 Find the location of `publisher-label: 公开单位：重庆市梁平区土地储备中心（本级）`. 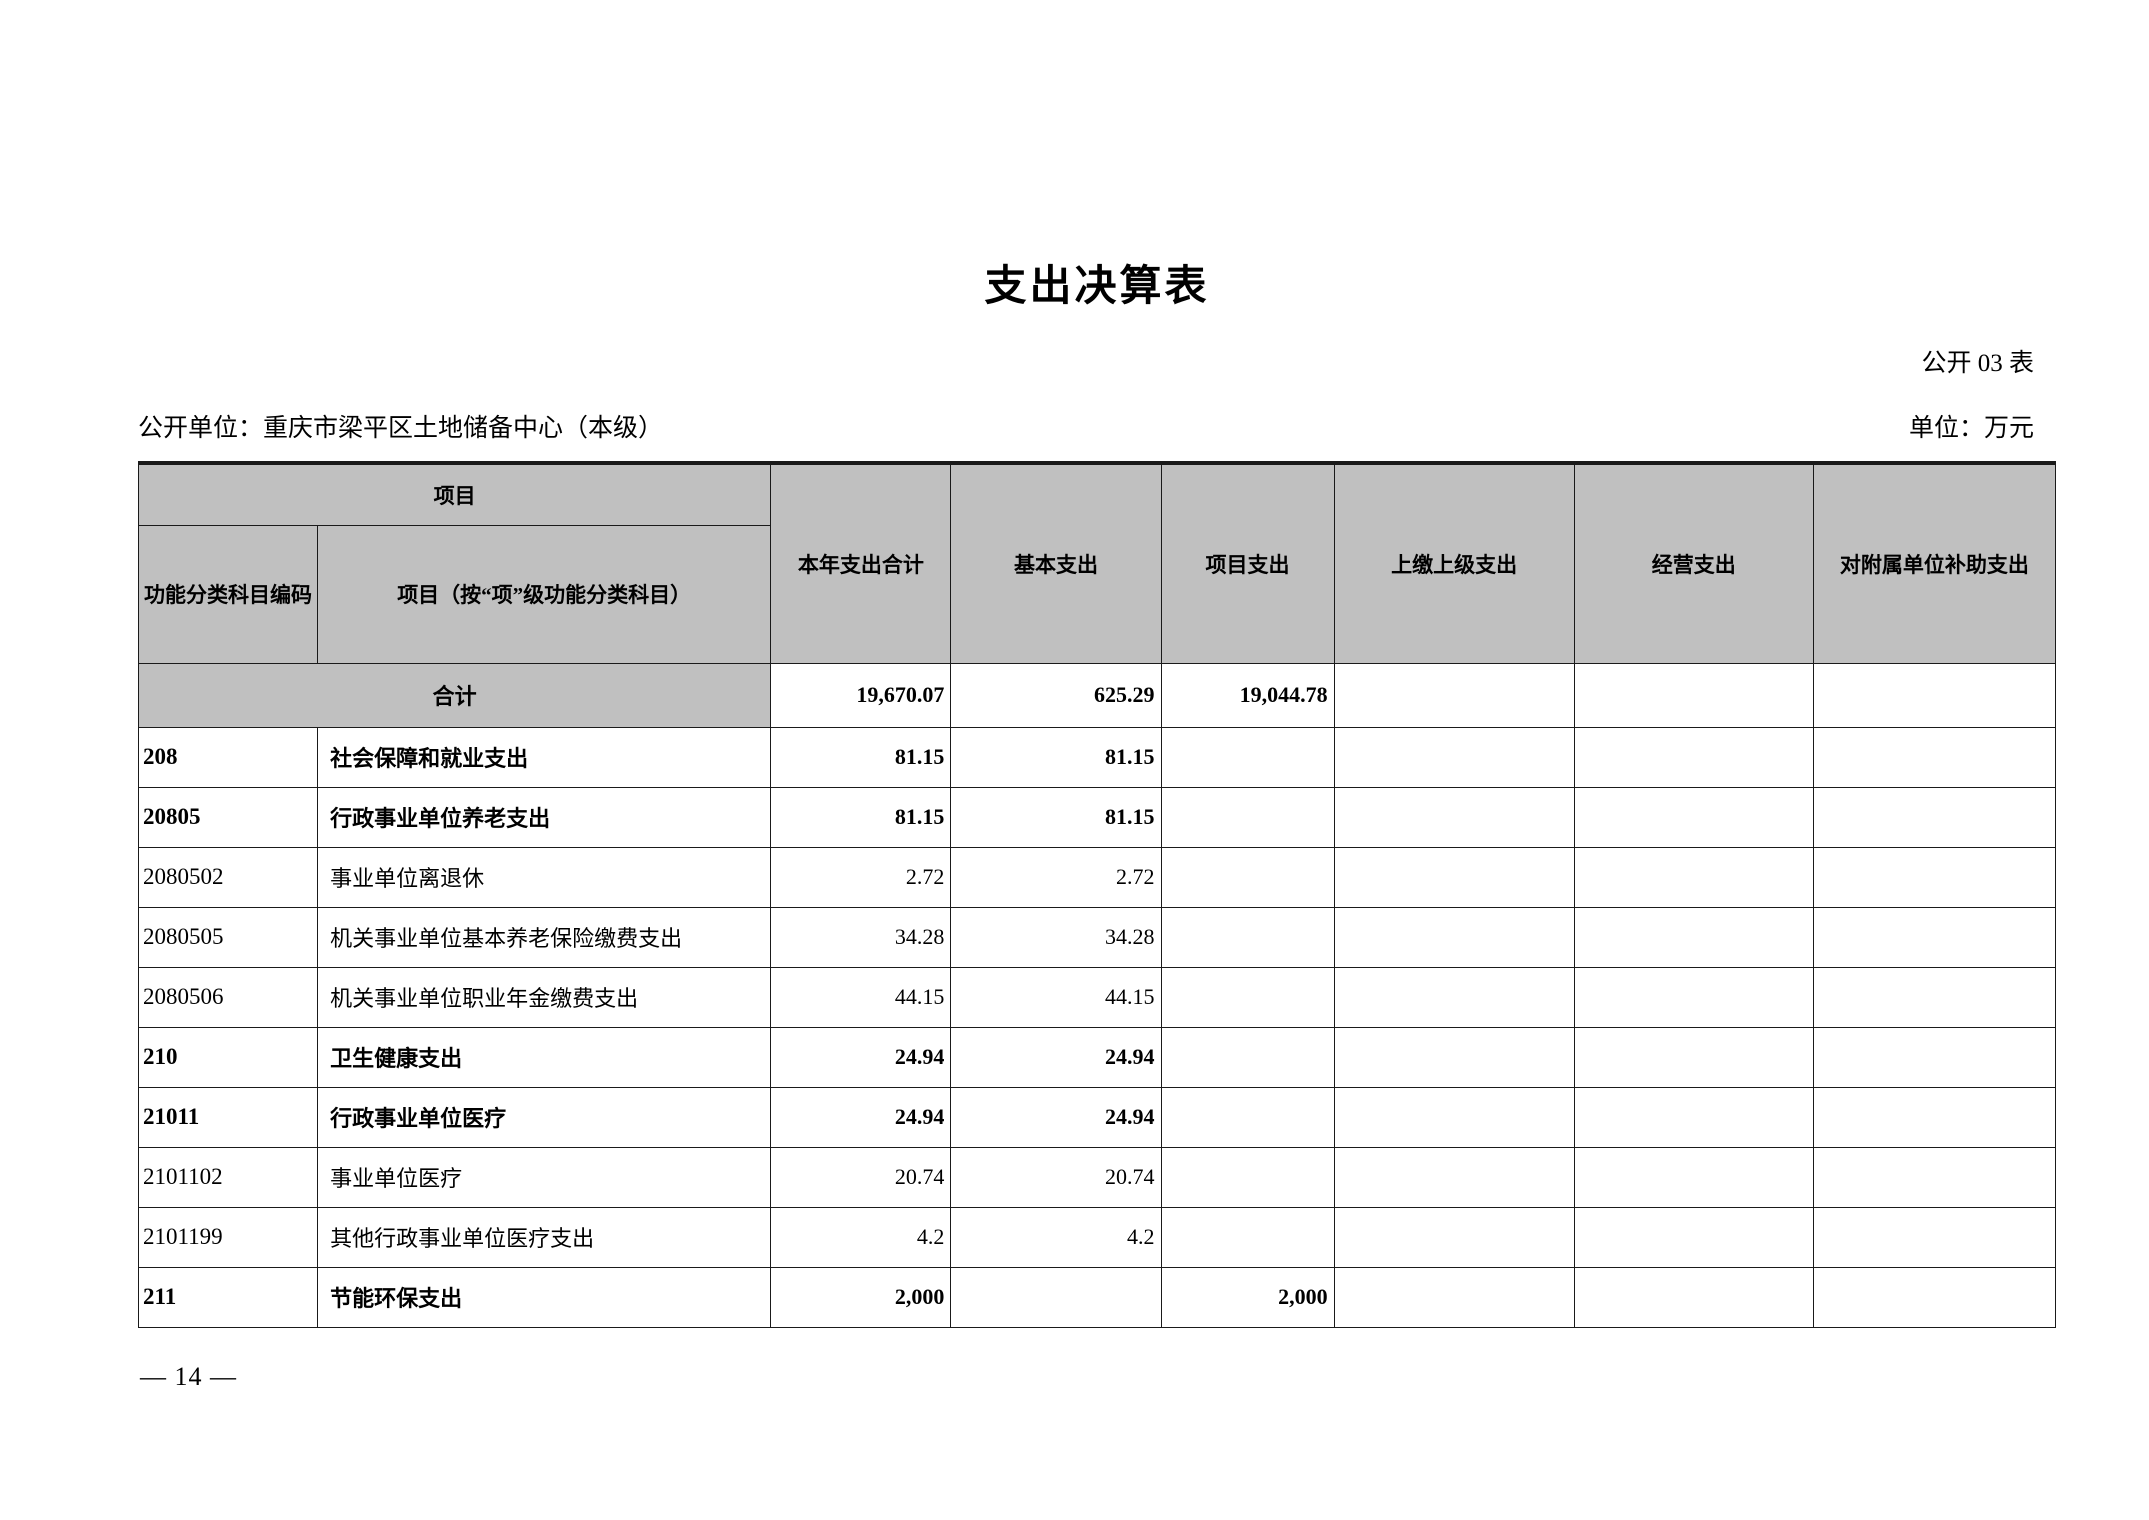

publisher-label: 公开单位：重庆市梁平区土地储备中心（本级） is located at coordinates (401, 428).